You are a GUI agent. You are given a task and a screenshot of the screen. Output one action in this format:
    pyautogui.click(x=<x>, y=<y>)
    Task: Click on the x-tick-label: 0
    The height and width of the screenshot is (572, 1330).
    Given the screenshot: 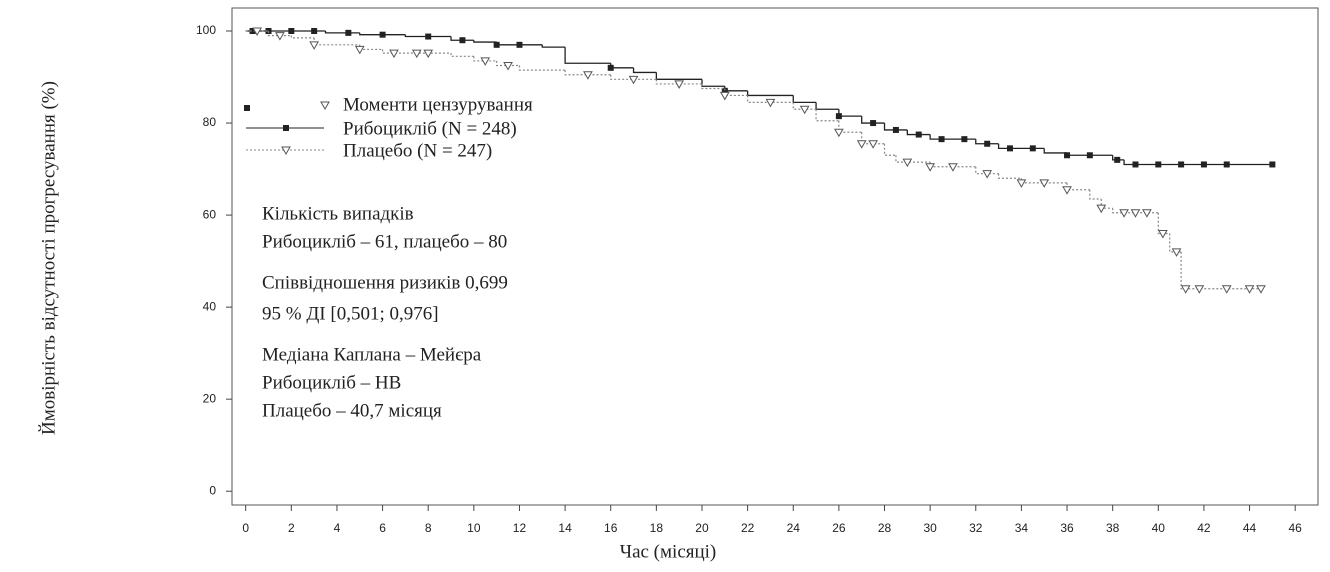 What is the action you would take?
    pyautogui.click(x=245, y=528)
    